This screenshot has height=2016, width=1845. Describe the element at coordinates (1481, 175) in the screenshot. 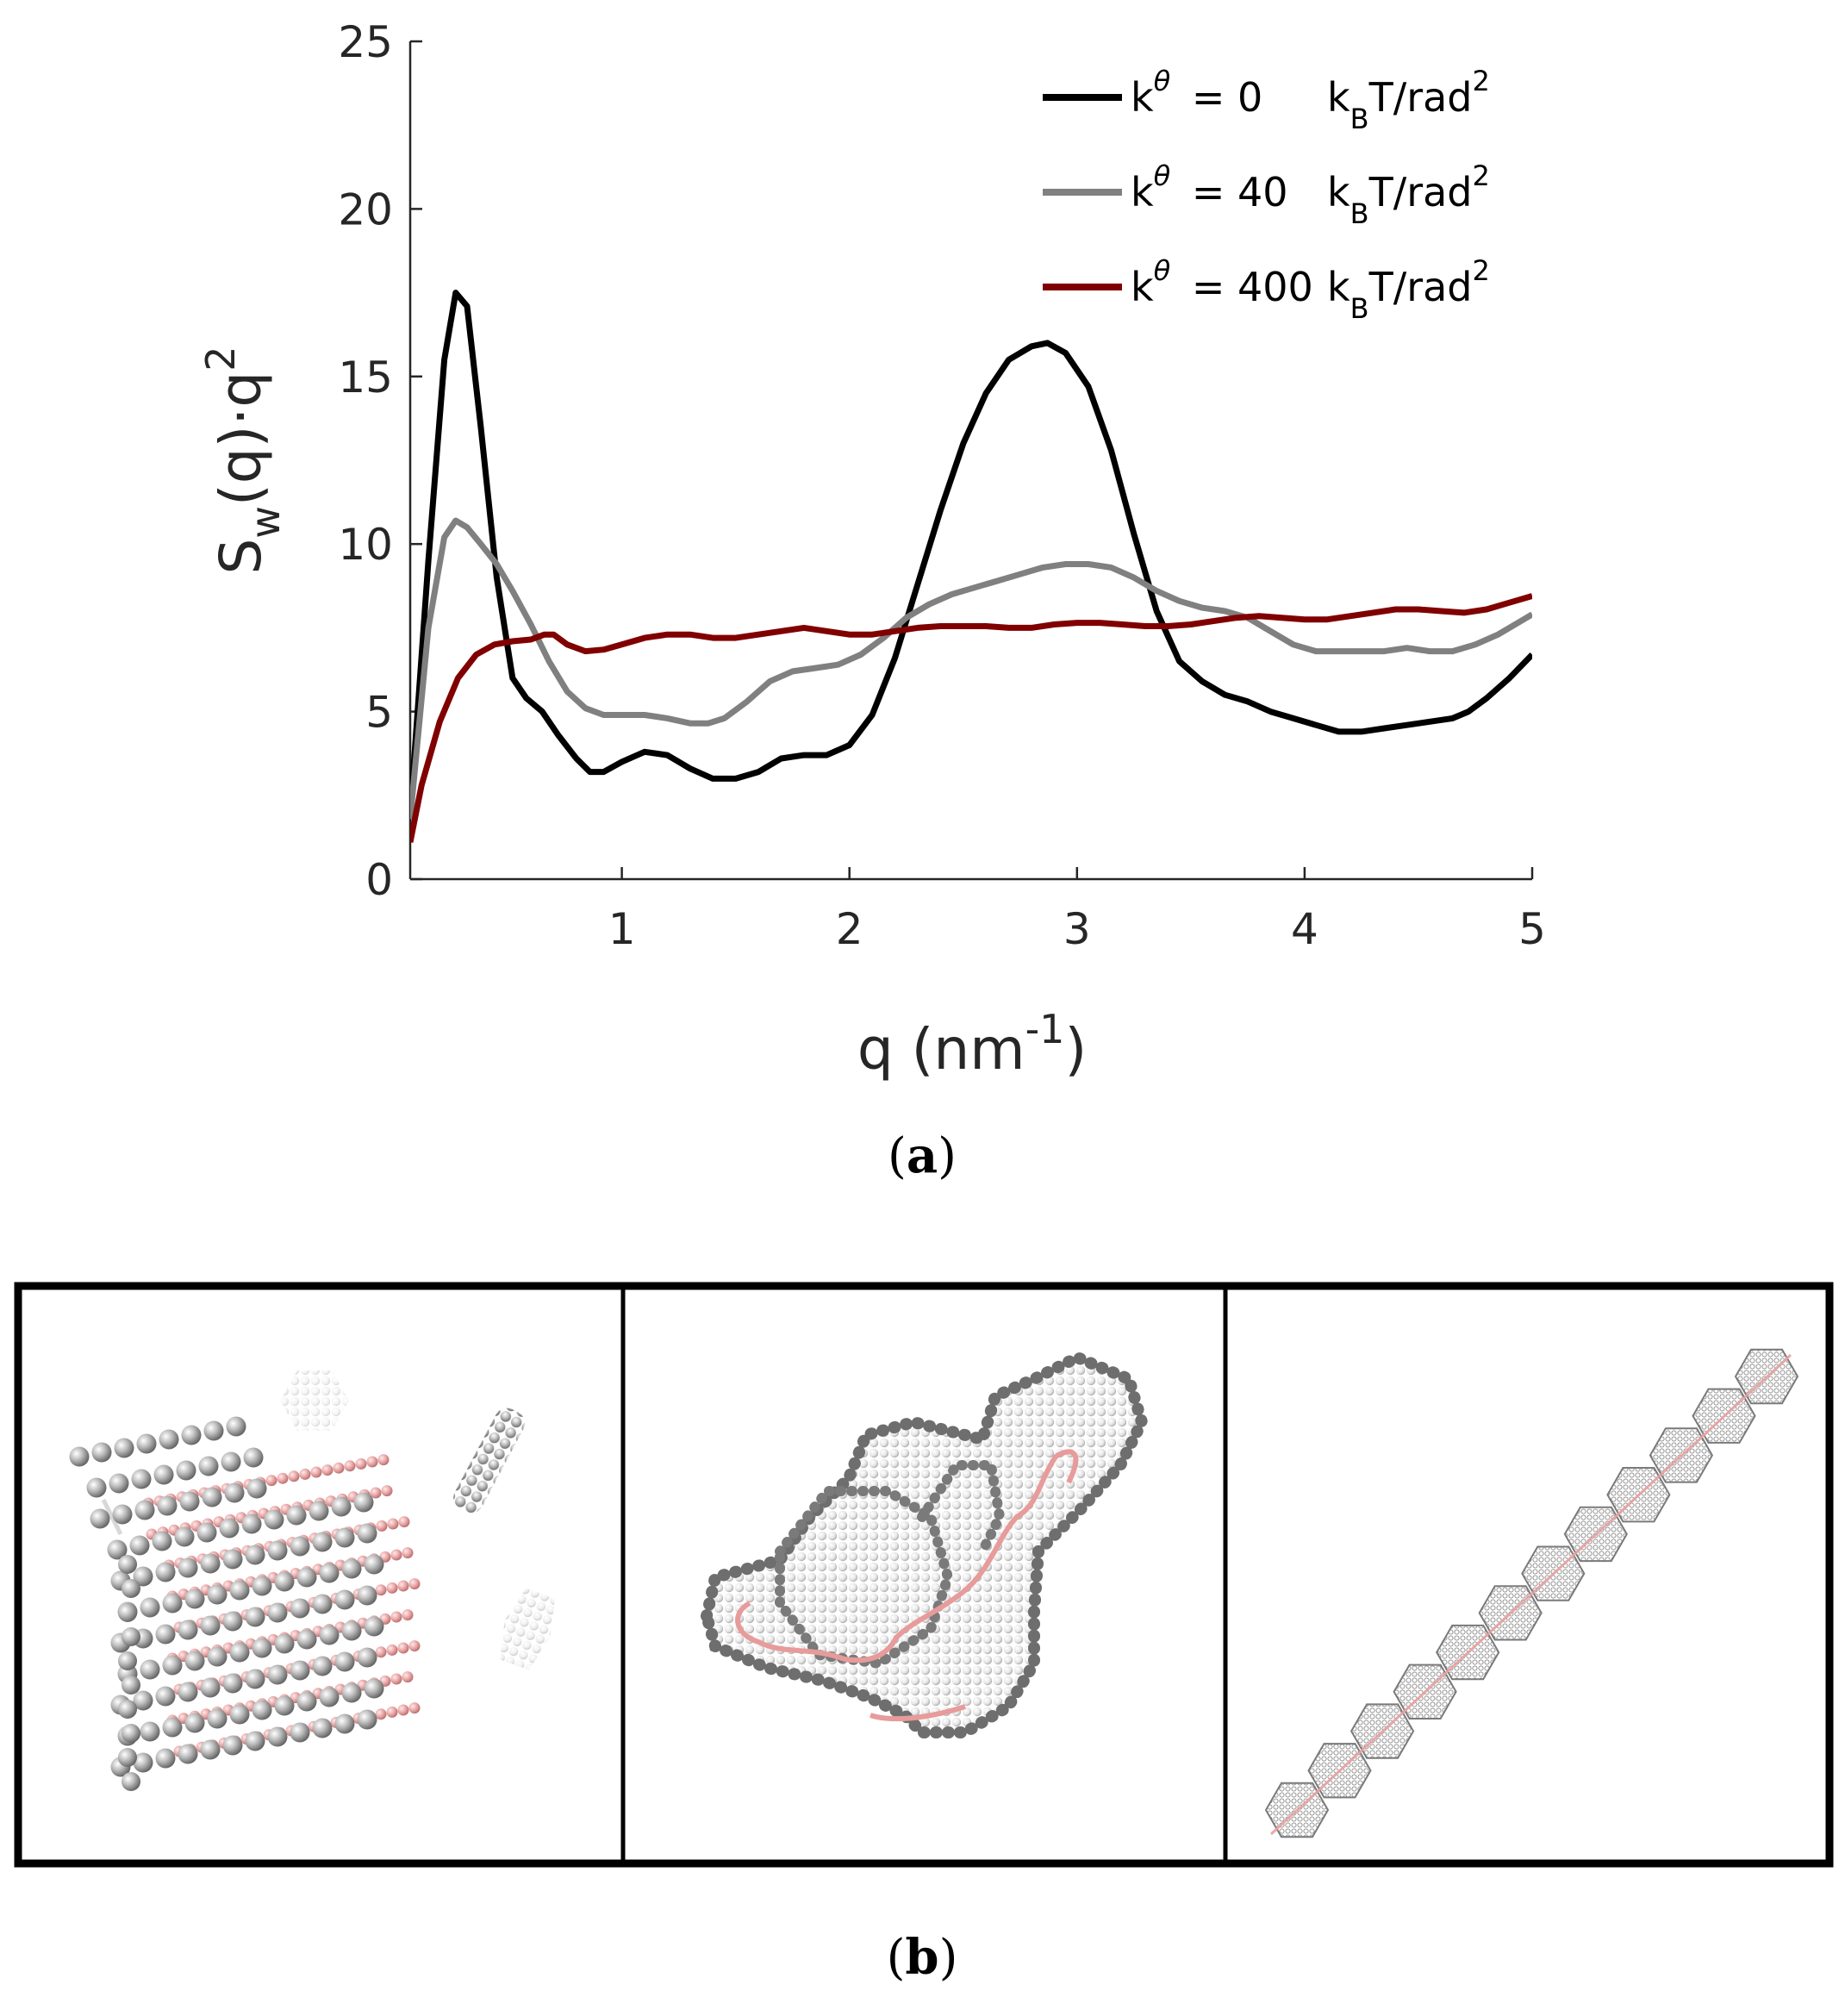

I see `legend-unit-sup: 2` at that location.